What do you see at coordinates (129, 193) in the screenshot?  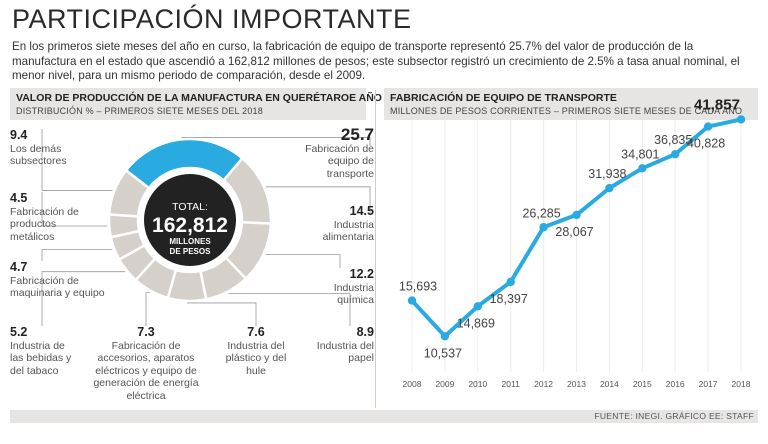 I see `donut-slice-demas` at bounding box center [129, 193].